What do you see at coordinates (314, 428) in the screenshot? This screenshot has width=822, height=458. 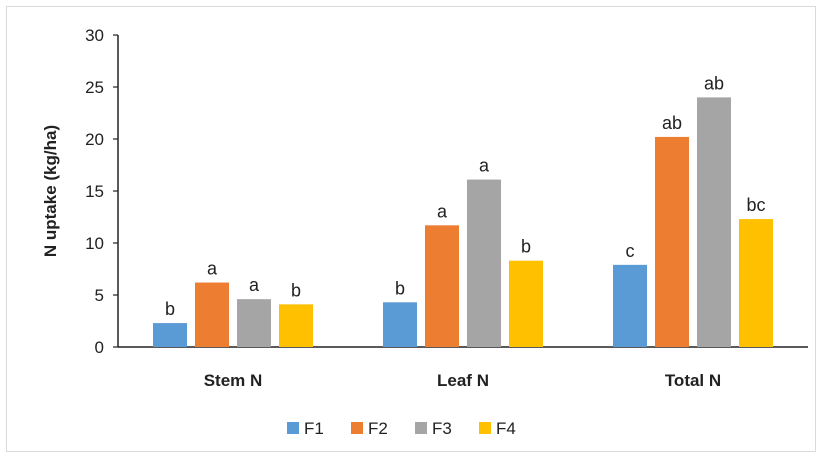 I see `legend-label-f1: F1` at bounding box center [314, 428].